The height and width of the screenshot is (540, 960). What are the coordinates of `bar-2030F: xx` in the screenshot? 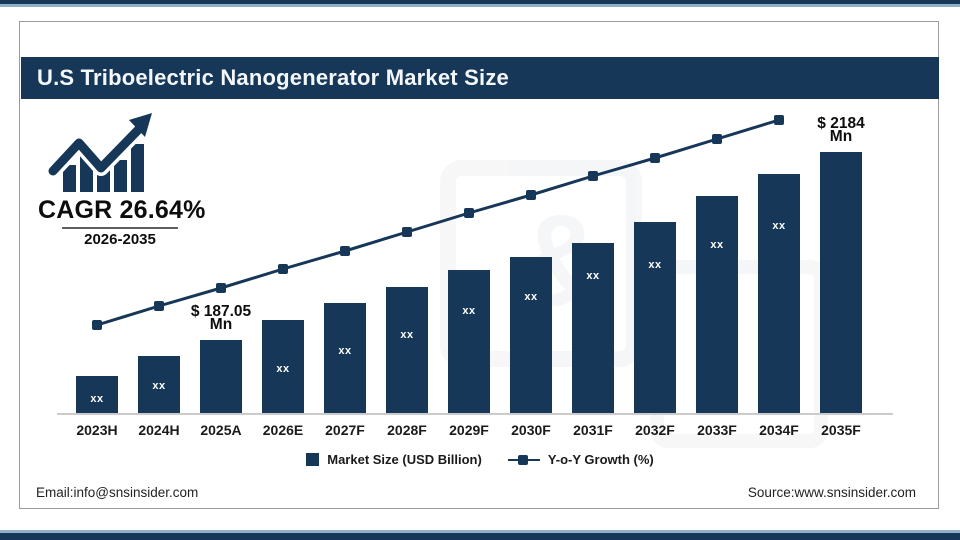 It's located at (531, 335).